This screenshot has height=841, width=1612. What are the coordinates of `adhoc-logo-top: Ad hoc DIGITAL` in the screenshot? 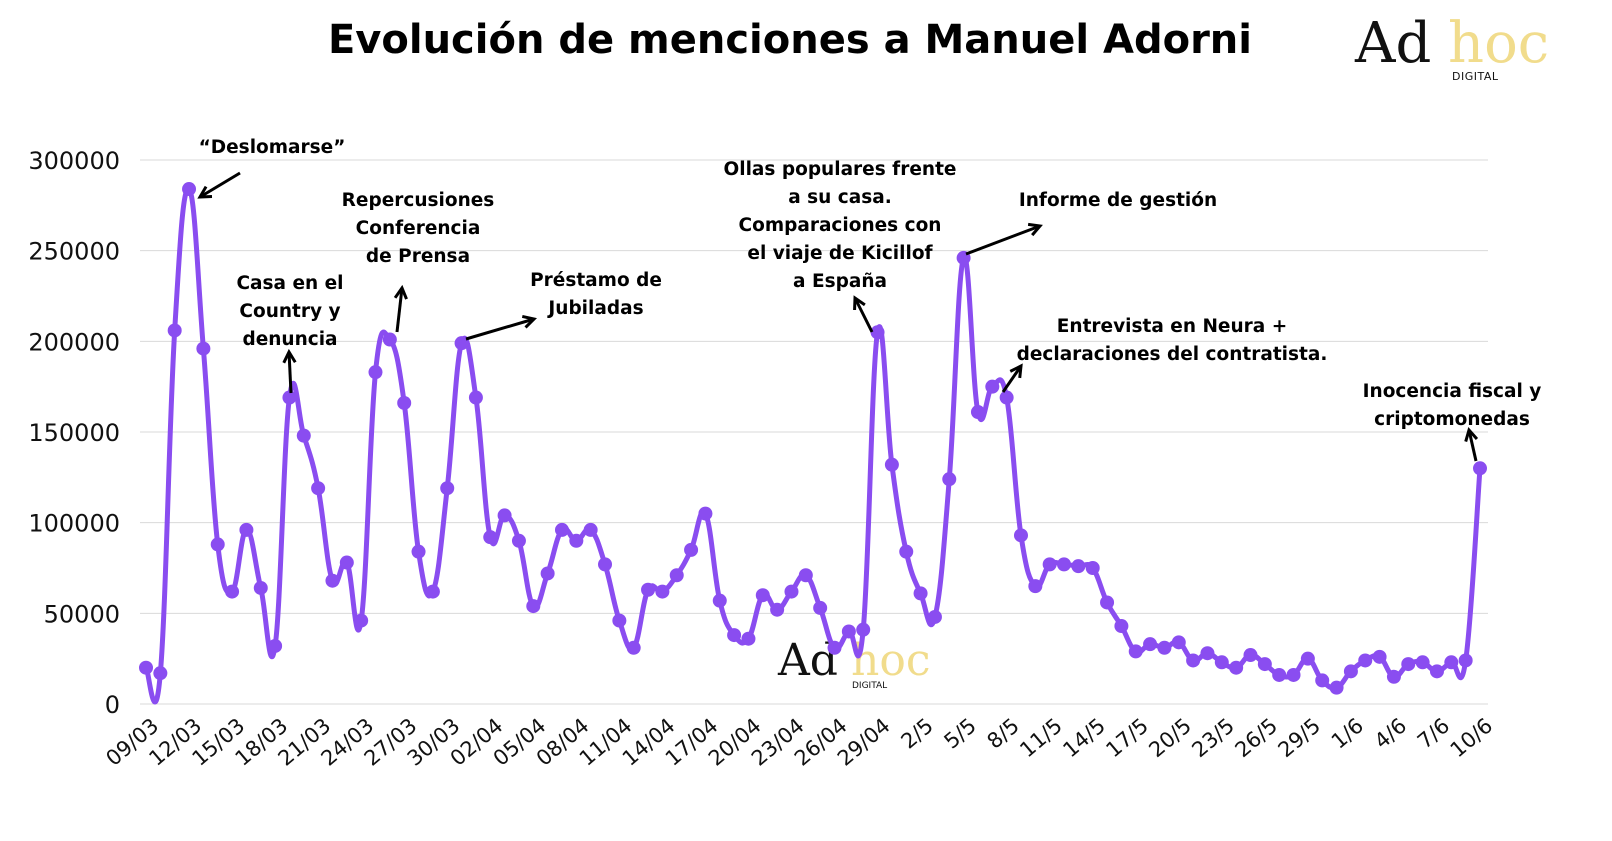 It's located at (1451, 47).